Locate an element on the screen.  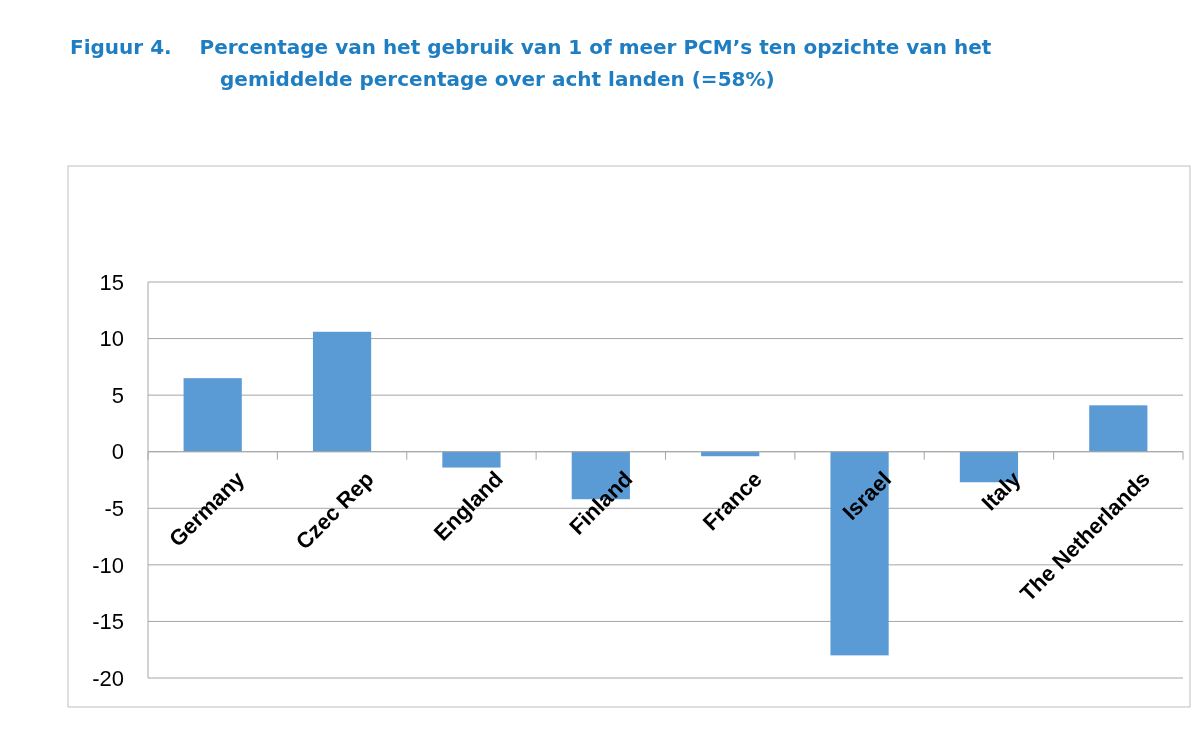
y-tick-label: 0 is located at coordinates (117, 452).